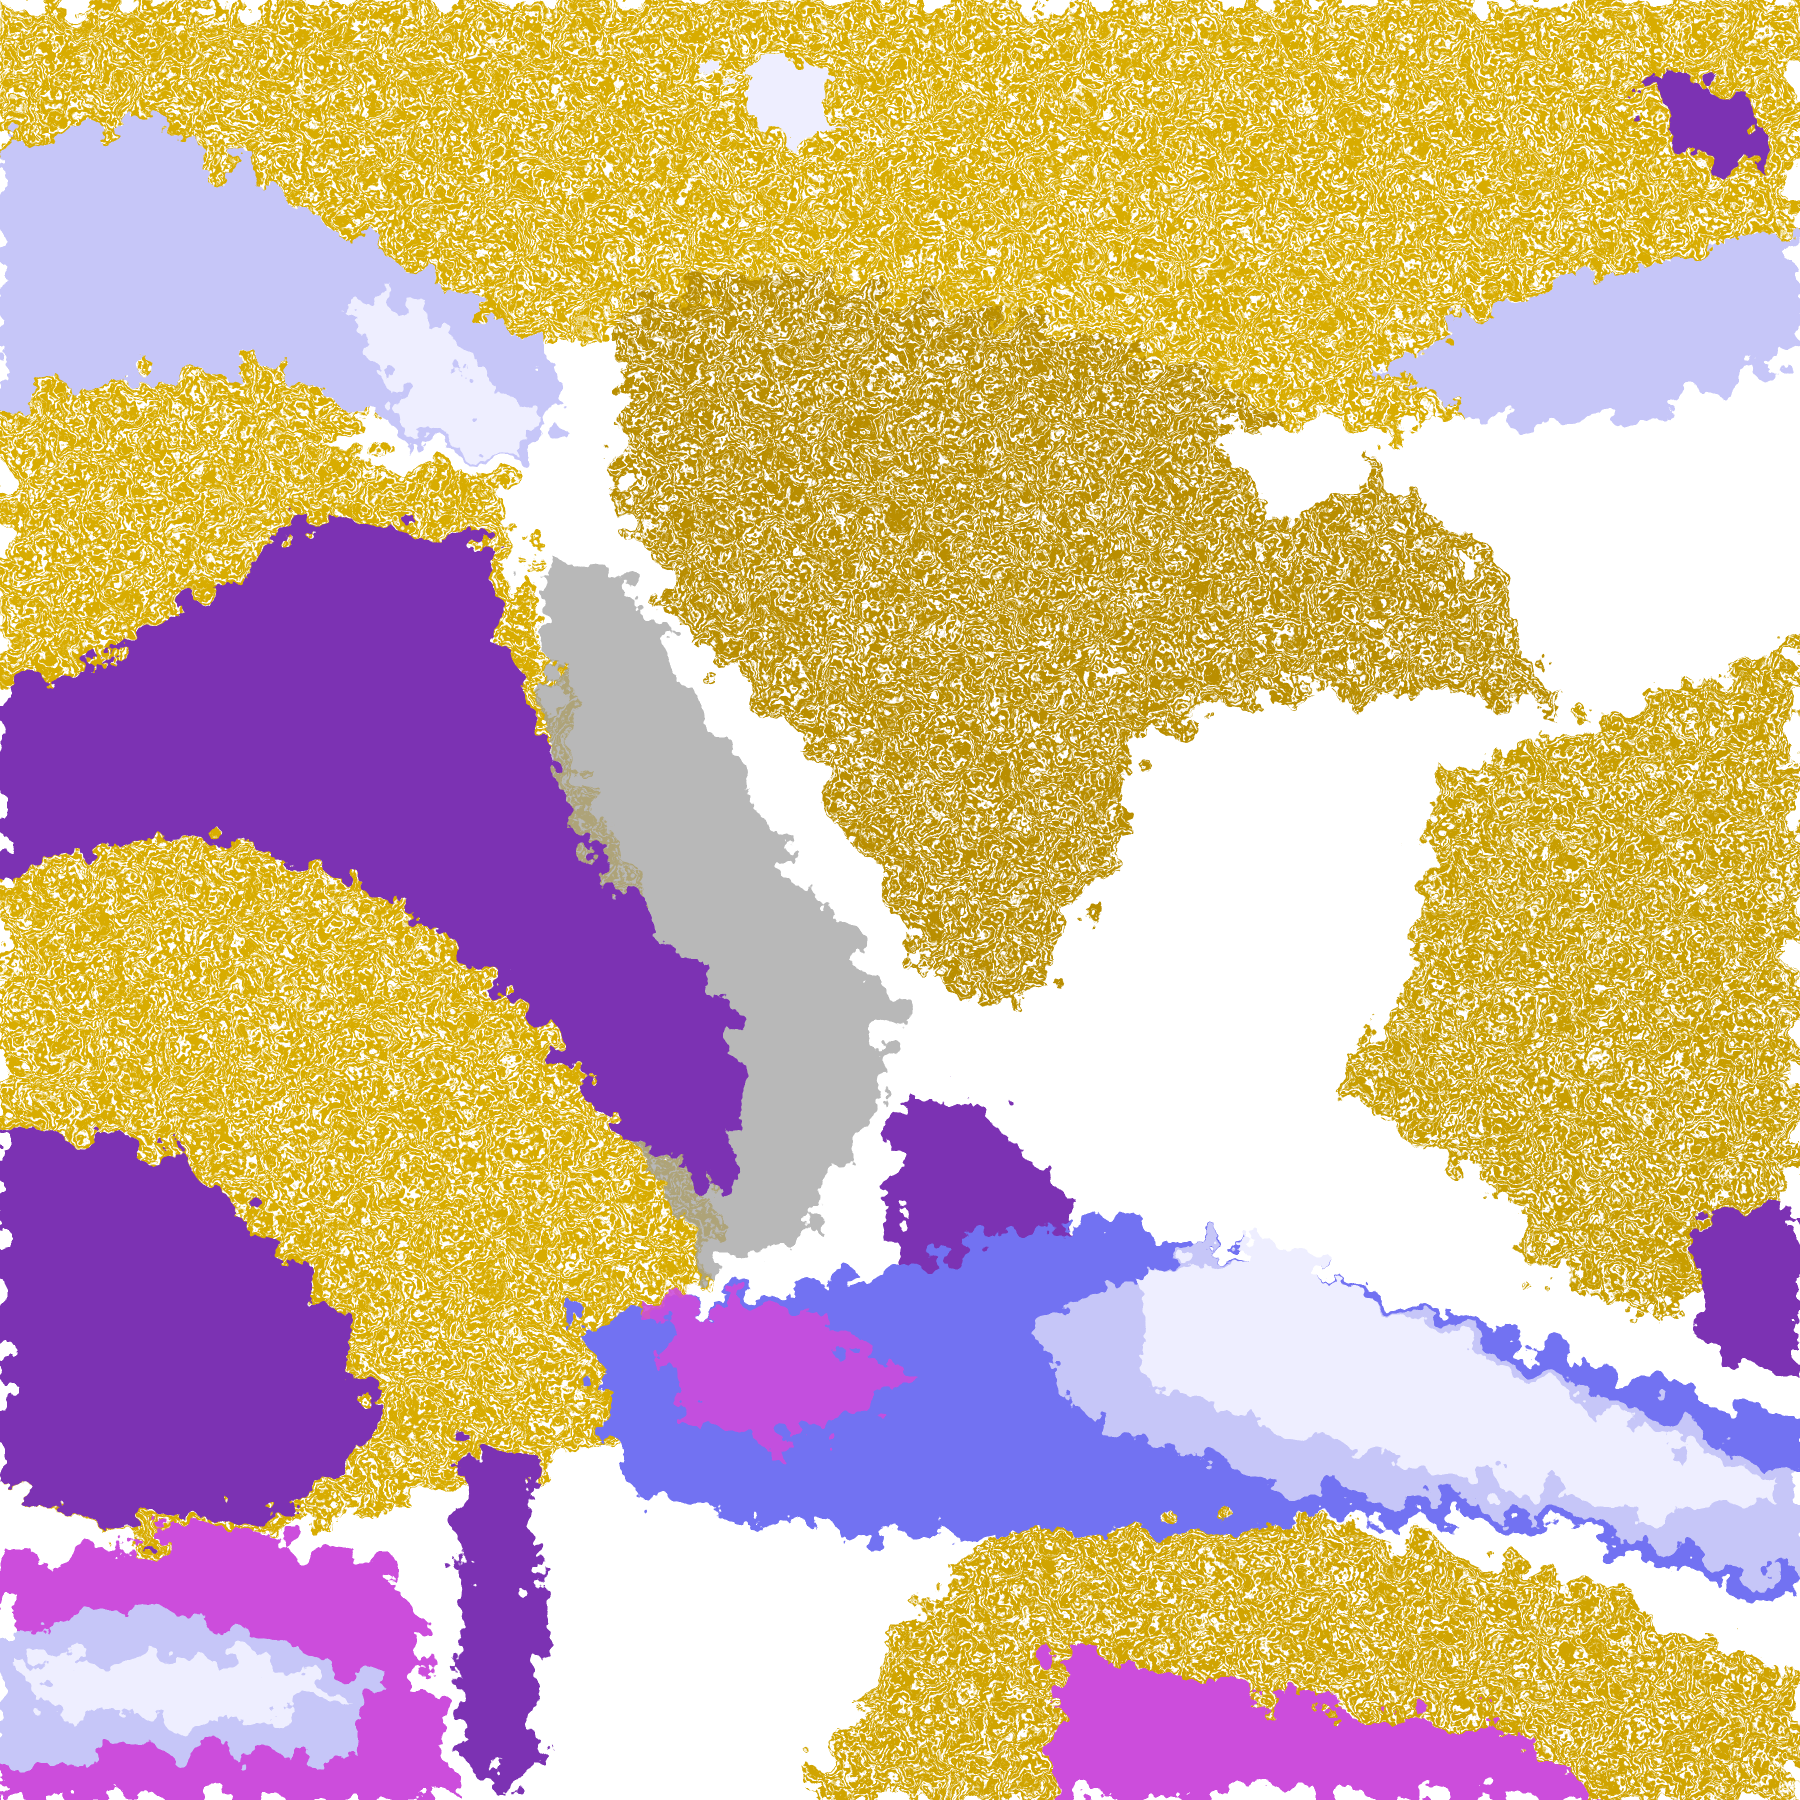 The image size is (1800, 1800). I want to click on magenta-cloud-band, so click(780, 1372).